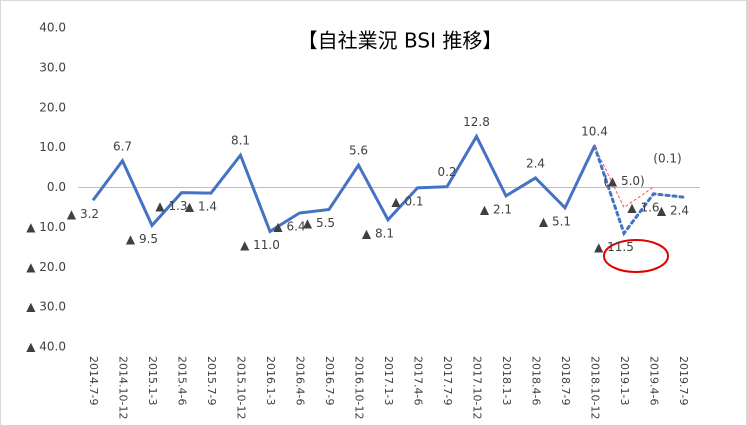  What do you see at coordinates (182, 380) in the screenshot?
I see `x-tick-label: 2015.4-6` at bounding box center [182, 380].